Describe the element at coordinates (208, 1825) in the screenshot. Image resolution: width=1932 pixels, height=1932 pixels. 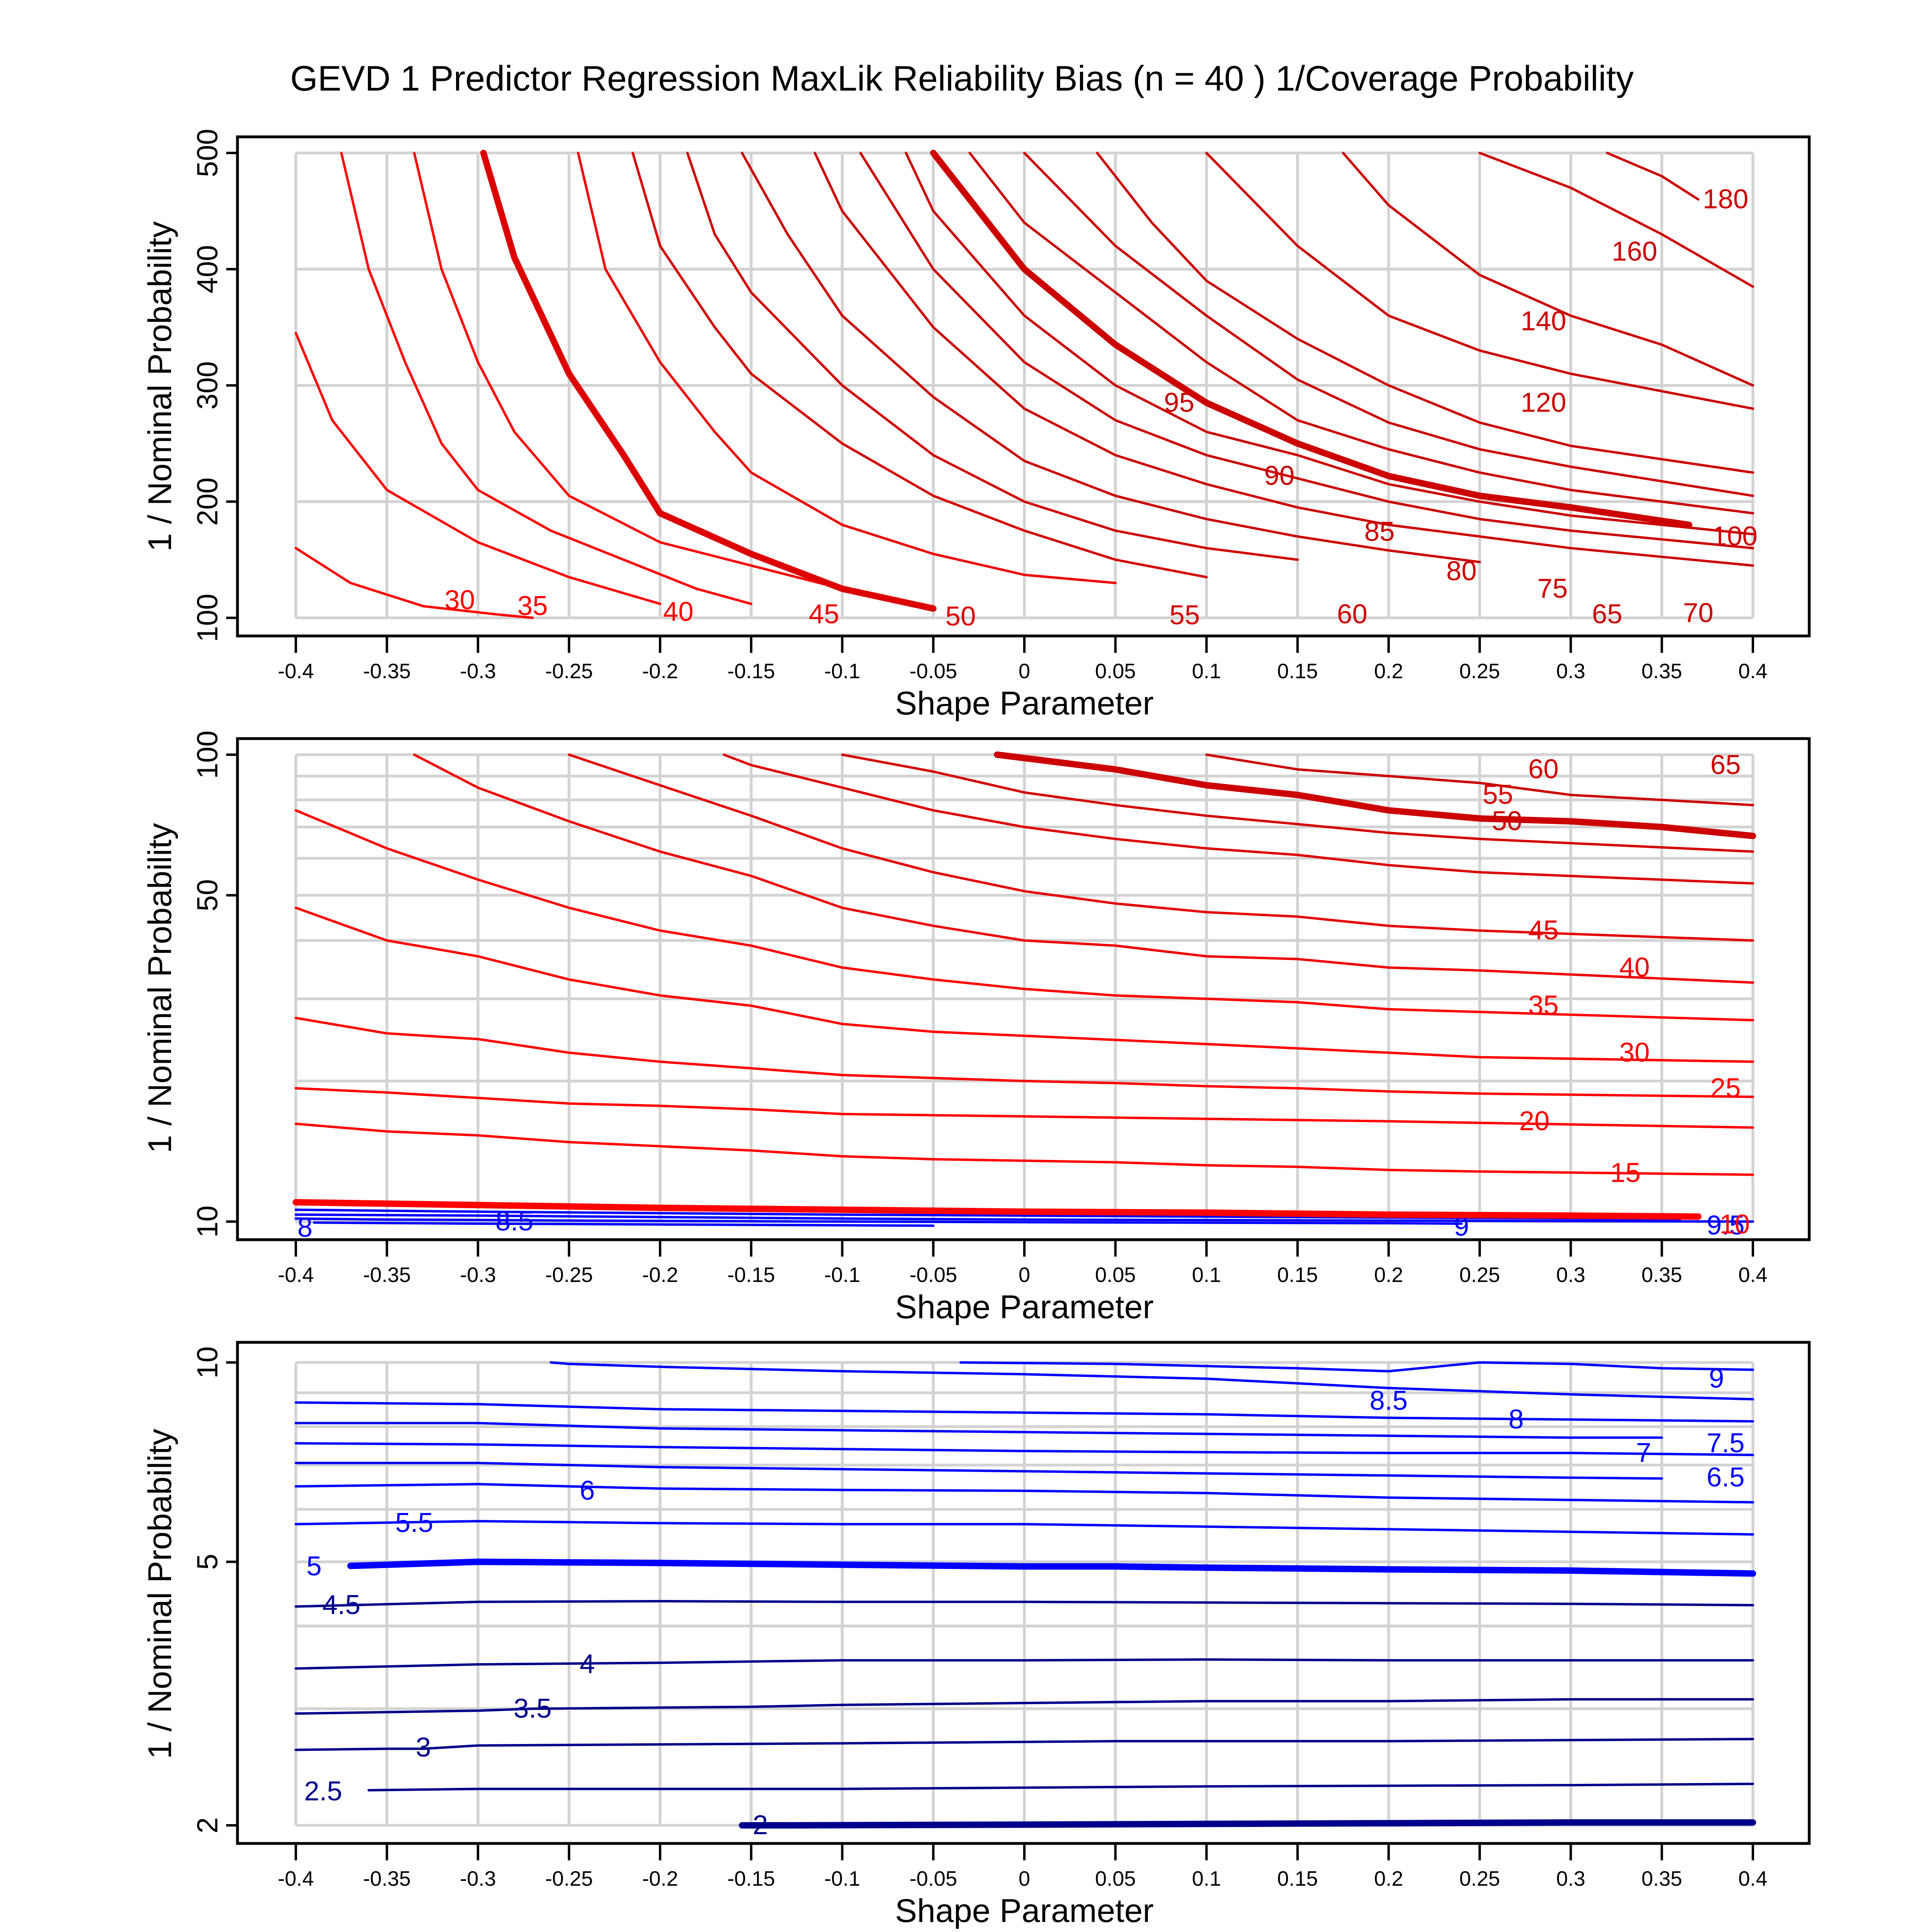
I see `y-tick-label: 2` at that location.